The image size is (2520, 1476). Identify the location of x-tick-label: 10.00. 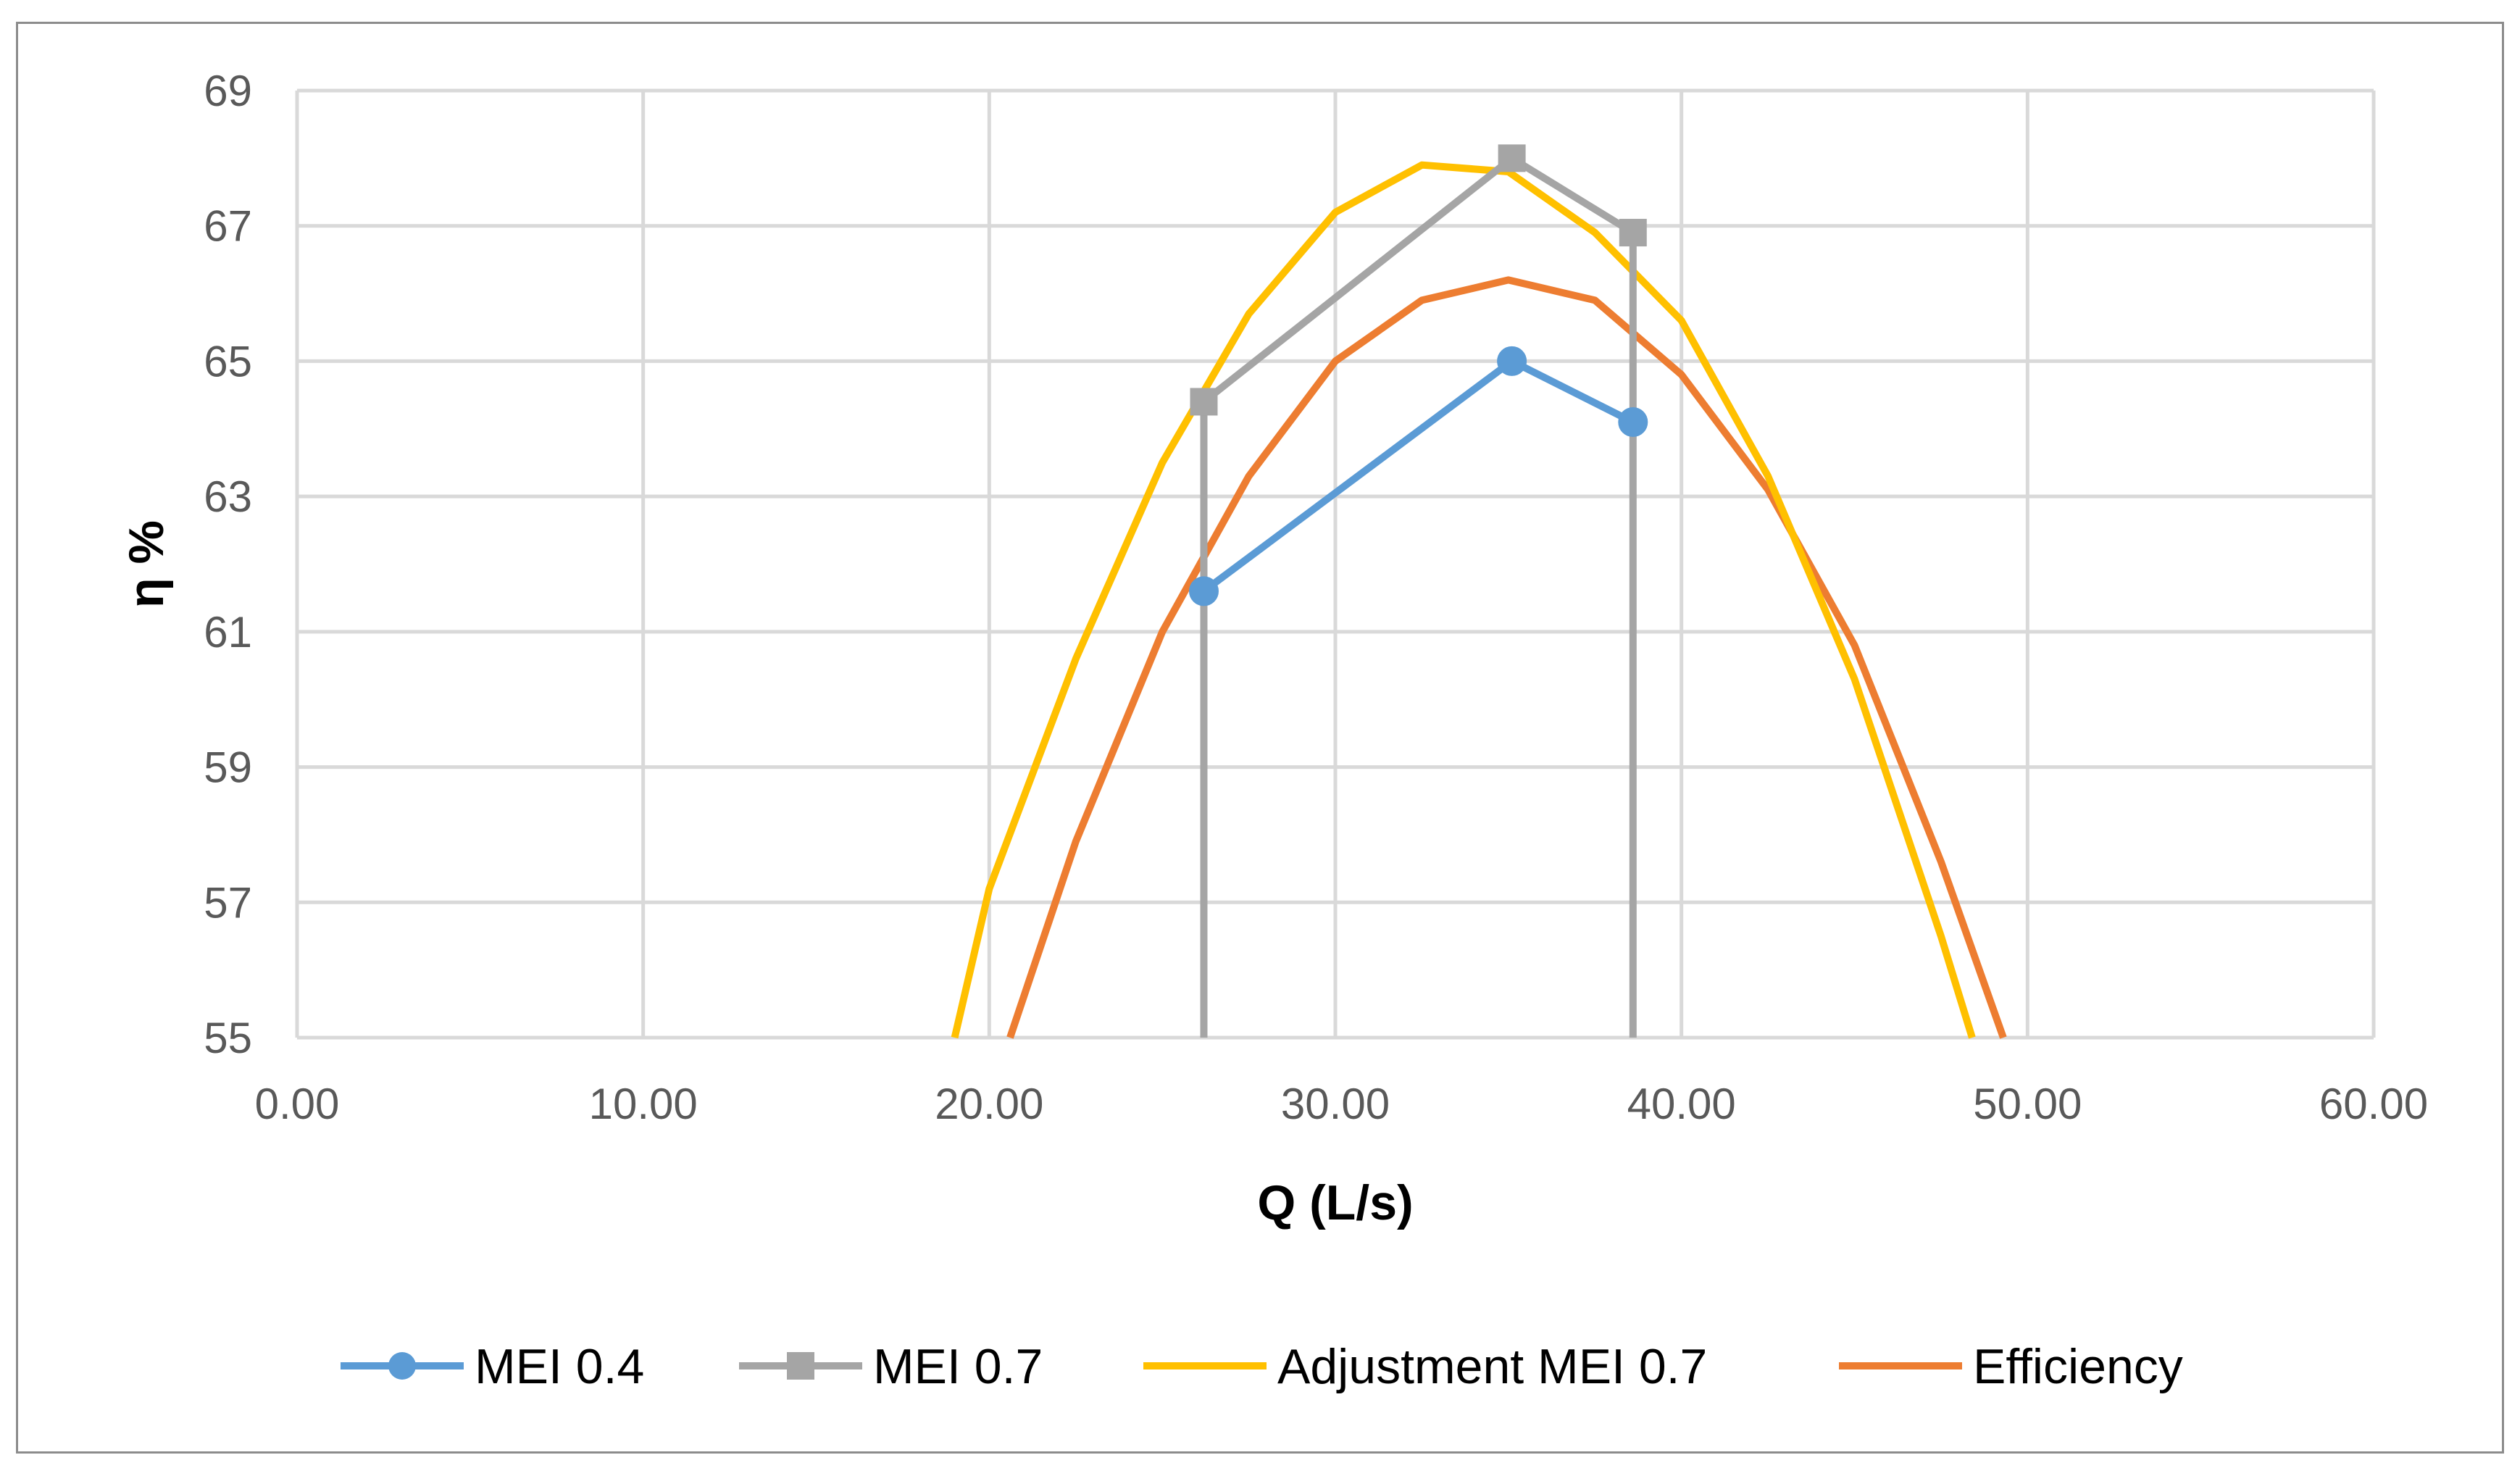
(643, 1104).